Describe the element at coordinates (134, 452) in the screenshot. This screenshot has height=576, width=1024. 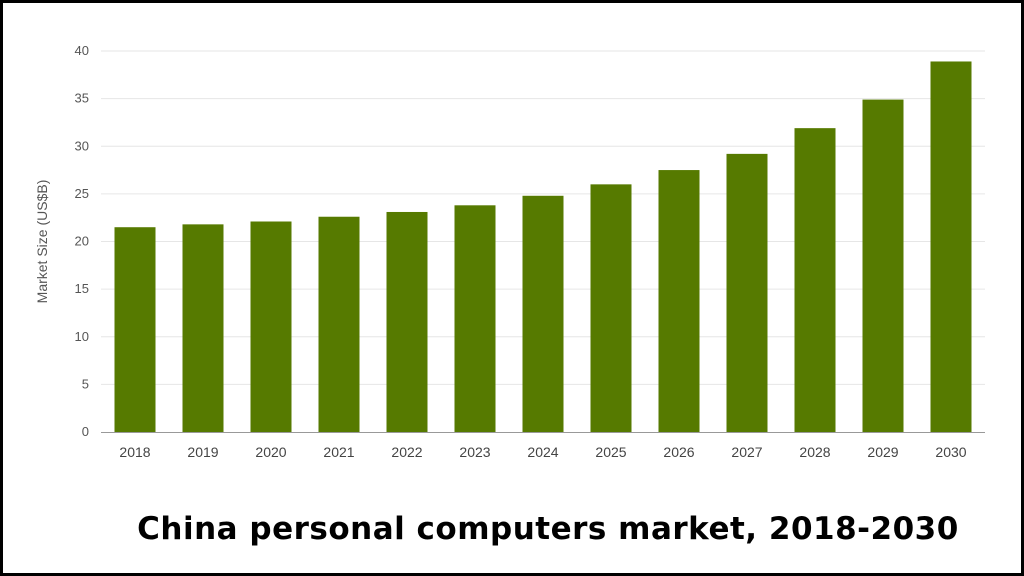
I see `x-tick-label: 2018` at that location.